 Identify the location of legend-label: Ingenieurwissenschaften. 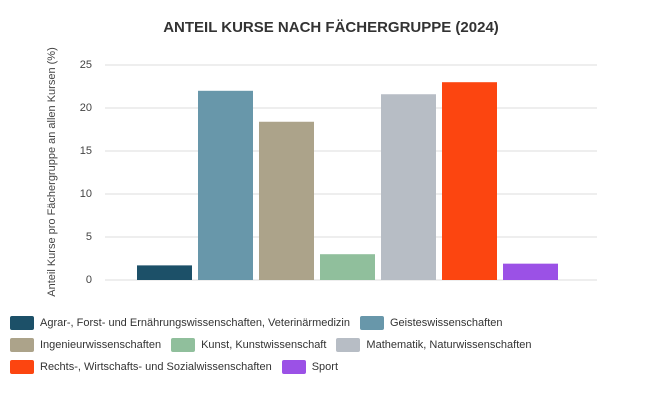
(101, 345).